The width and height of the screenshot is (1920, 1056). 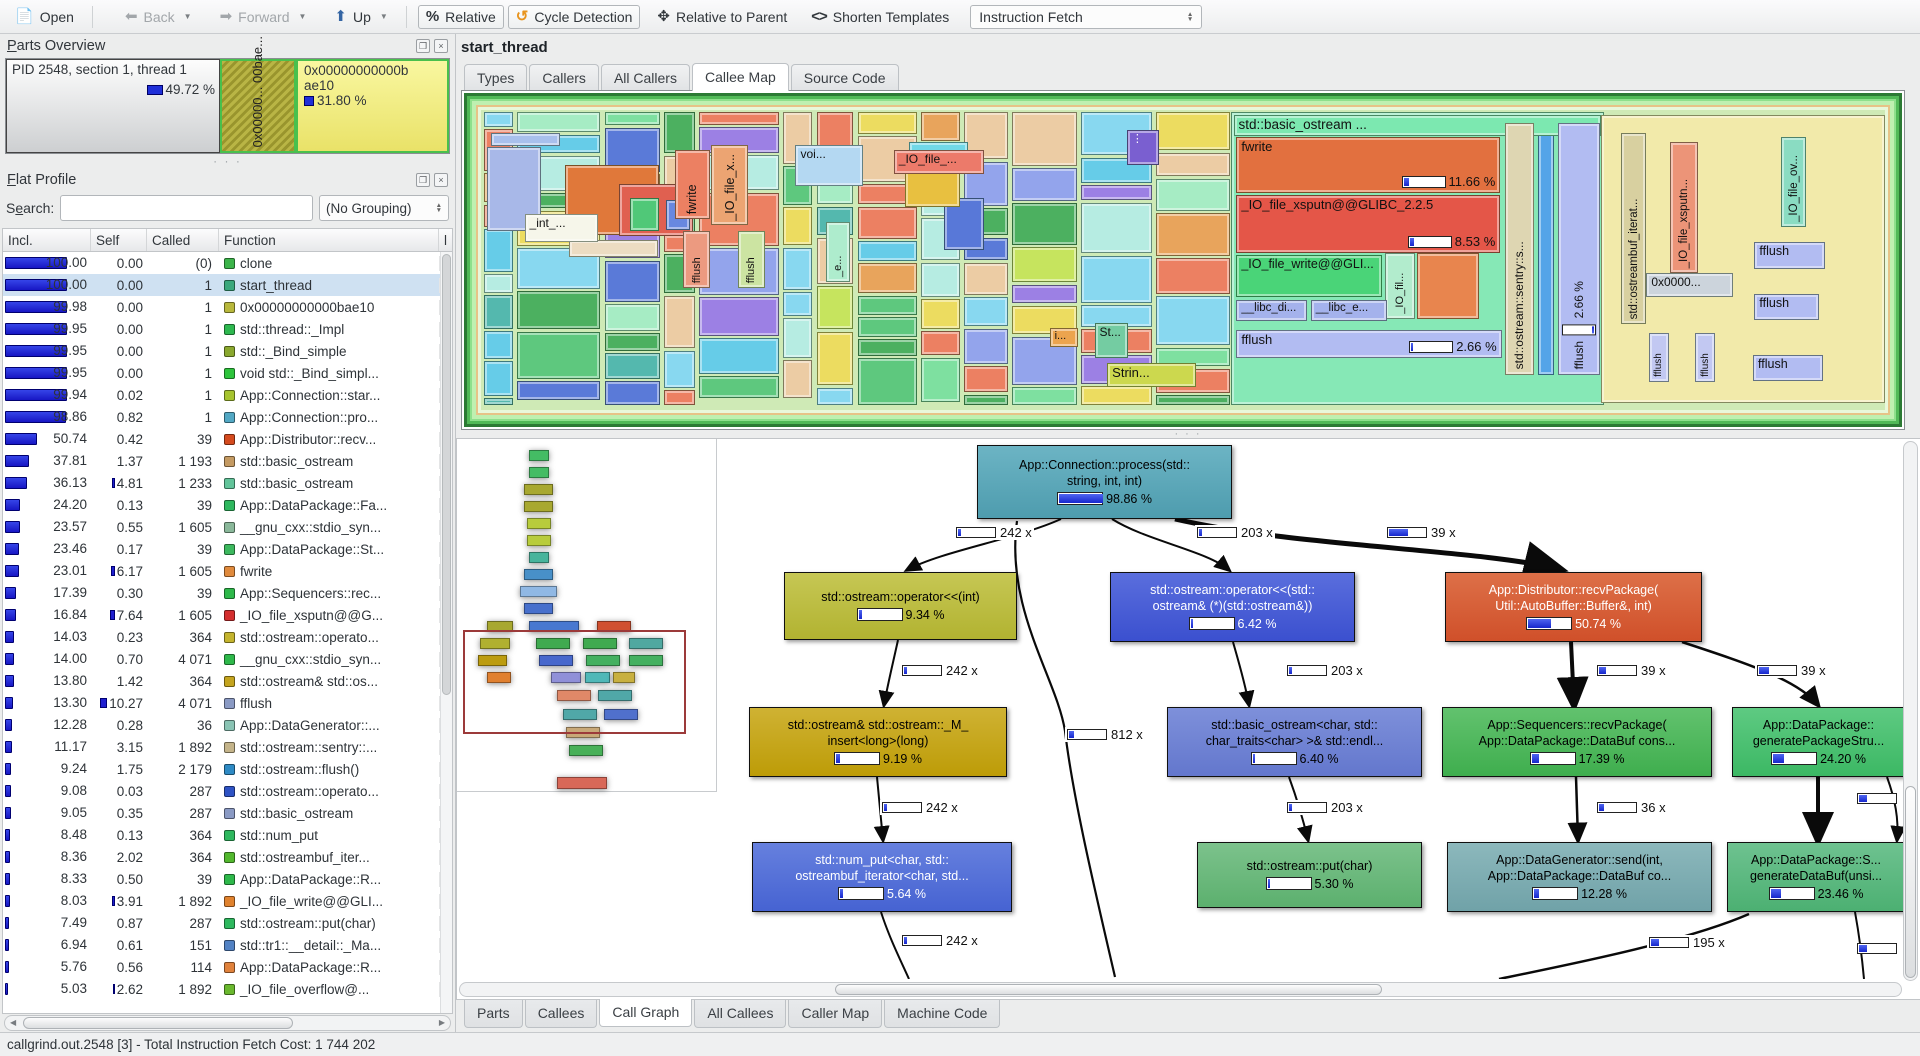 I want to click on flat-profile-row: 16.847.641 605_IO_file_xsputn@@G...l, so click(x=227, y=615).